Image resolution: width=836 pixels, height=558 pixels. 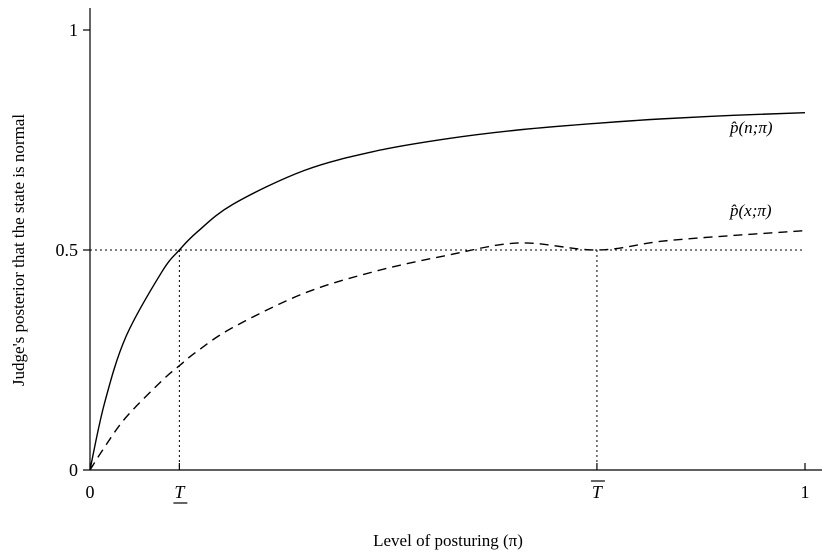 What do you see at coordinates (448, 483) in the screenshot?
I see `x-ticks: 0 T T 1` at bounding box center [448, 483].